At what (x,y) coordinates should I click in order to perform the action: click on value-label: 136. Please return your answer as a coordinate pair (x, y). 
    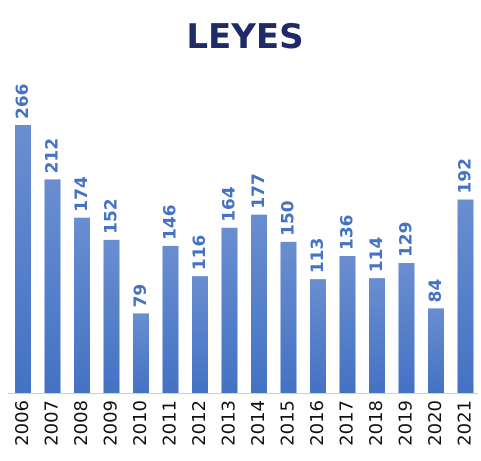
    Looking at the image, I should click on (348, 232).